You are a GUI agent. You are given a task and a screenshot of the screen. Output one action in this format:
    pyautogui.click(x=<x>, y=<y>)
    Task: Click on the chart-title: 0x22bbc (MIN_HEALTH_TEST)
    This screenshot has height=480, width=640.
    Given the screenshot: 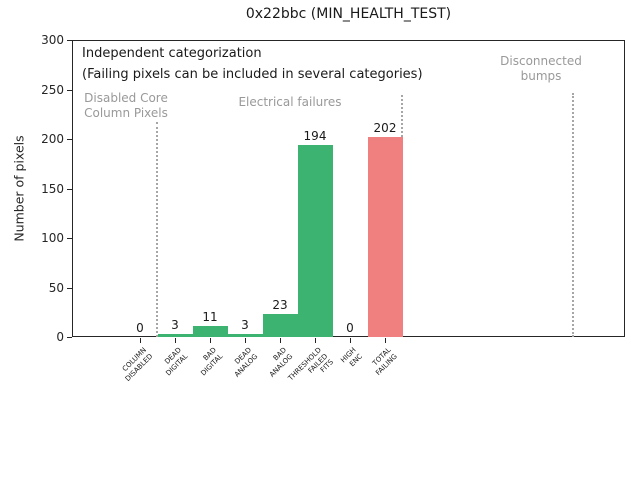 What is the action you would take?
    pyautogui.click(x=348, y=14)
    